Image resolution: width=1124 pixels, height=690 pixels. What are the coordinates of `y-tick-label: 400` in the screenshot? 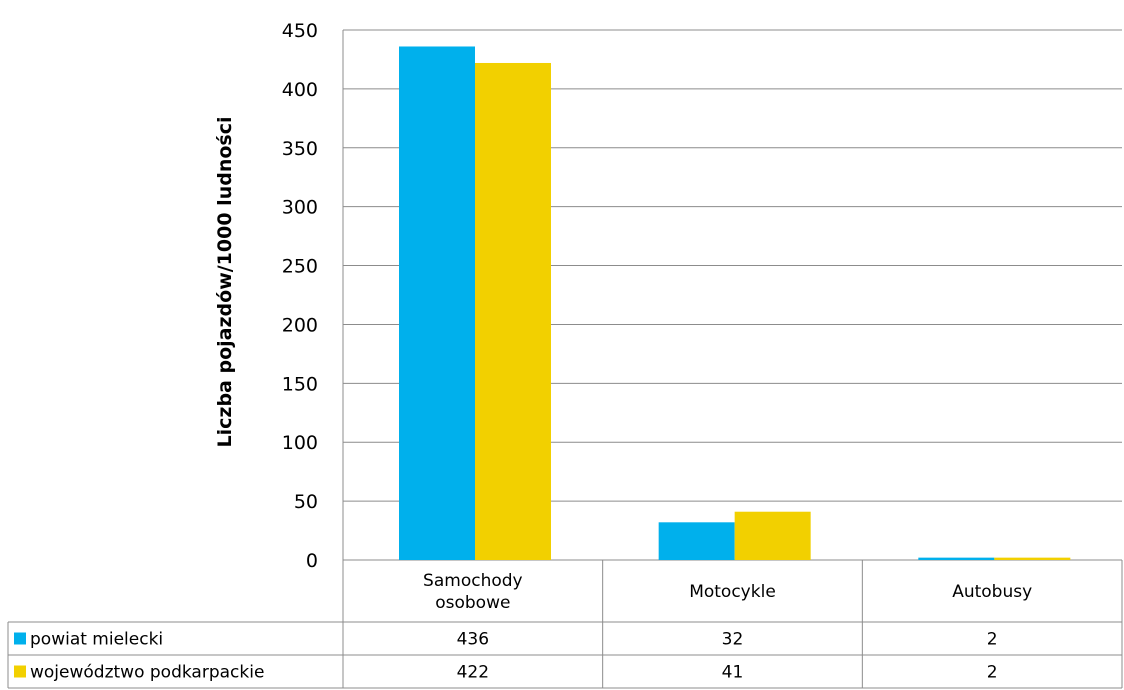 It's located at (300, 90).